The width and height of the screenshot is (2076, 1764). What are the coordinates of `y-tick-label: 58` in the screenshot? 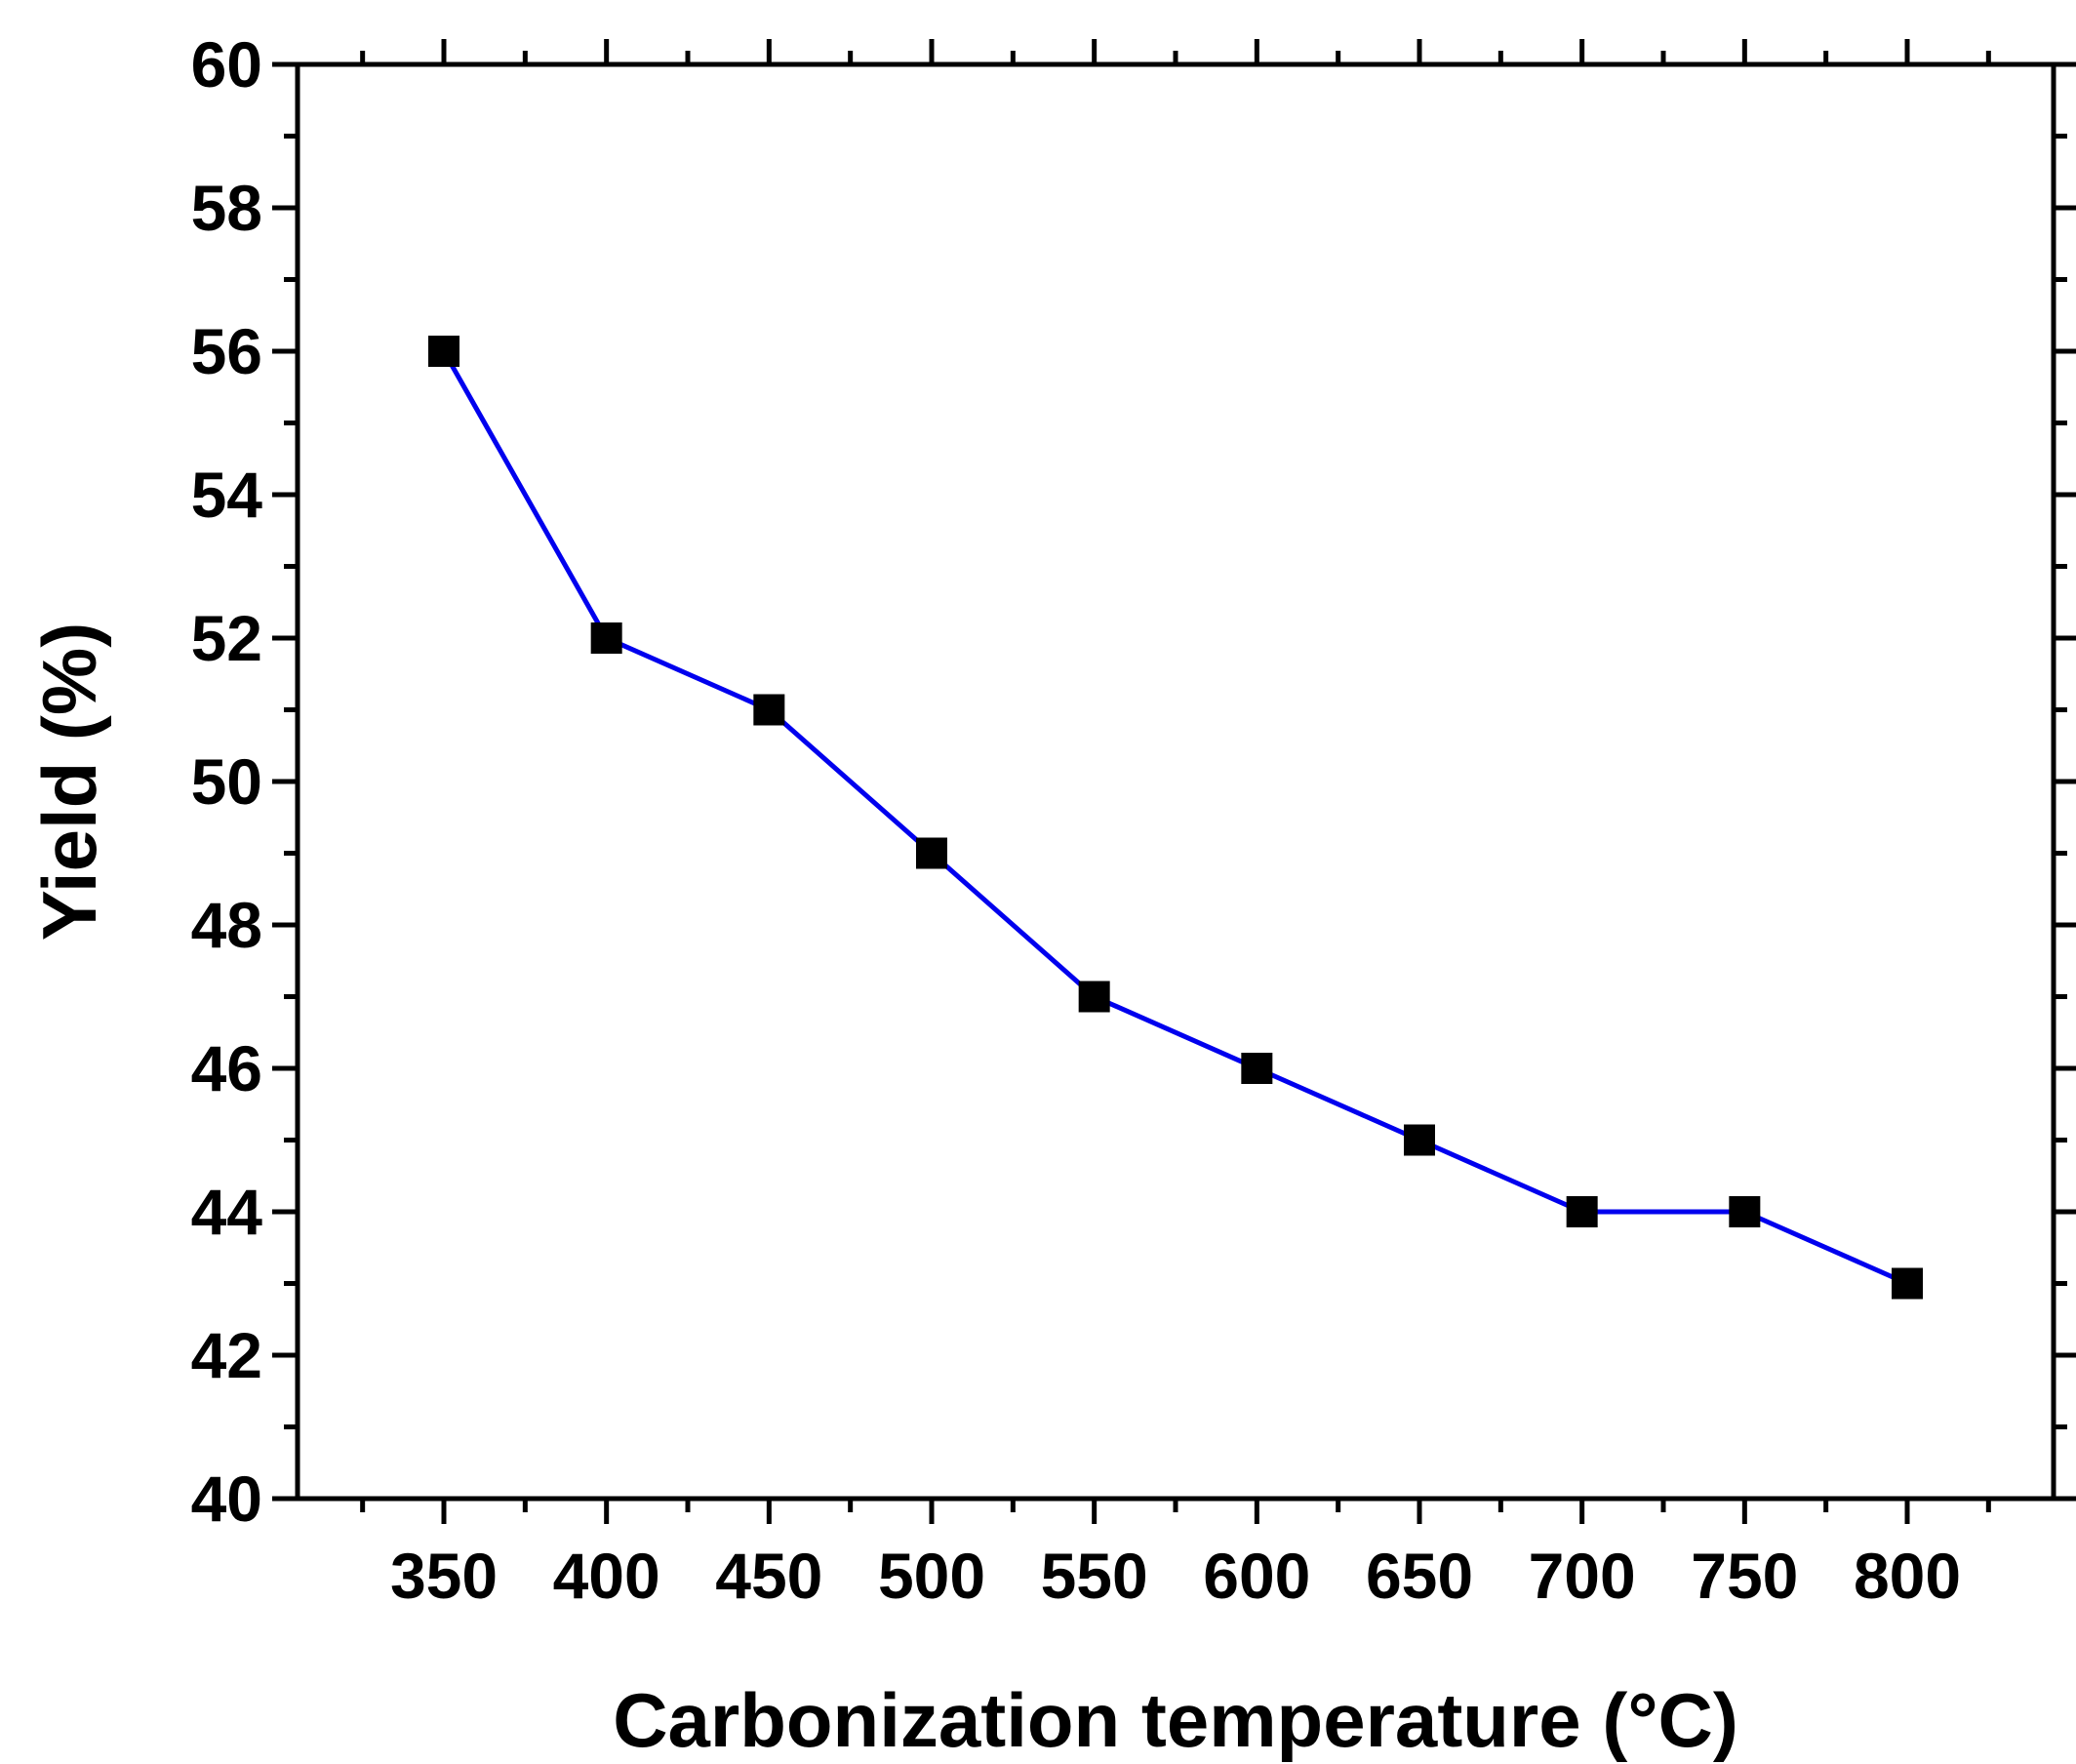 It's located at (226, 208).